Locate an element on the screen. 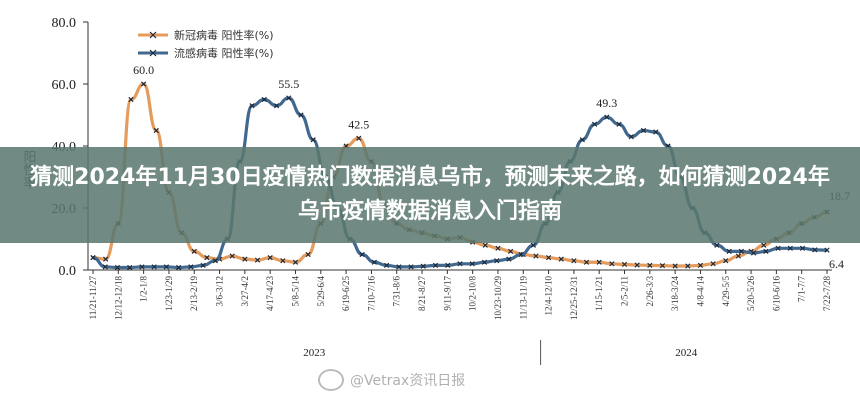 Image resolution: width=860 pixels, height=400 pixels. x-tick-label: 1/2-1/8 is located at coordinates (144, 289).